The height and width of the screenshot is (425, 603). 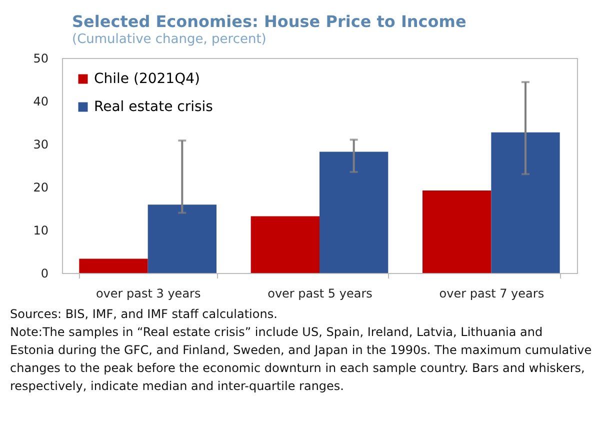 What do you see at coordinates (144, 314) in the screenshot?
I see `source-note: Sources: BIS, IMF, and IMF staff calculations.` at bounding box center [144, 314].